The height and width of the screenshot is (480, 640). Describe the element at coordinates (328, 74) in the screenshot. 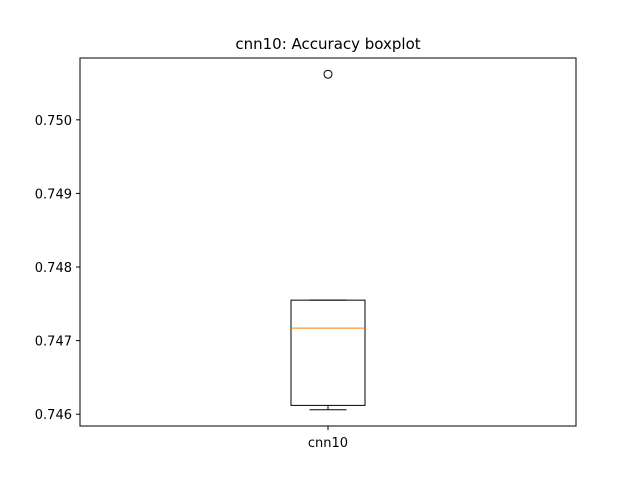

I see `outlier-point` at that location.